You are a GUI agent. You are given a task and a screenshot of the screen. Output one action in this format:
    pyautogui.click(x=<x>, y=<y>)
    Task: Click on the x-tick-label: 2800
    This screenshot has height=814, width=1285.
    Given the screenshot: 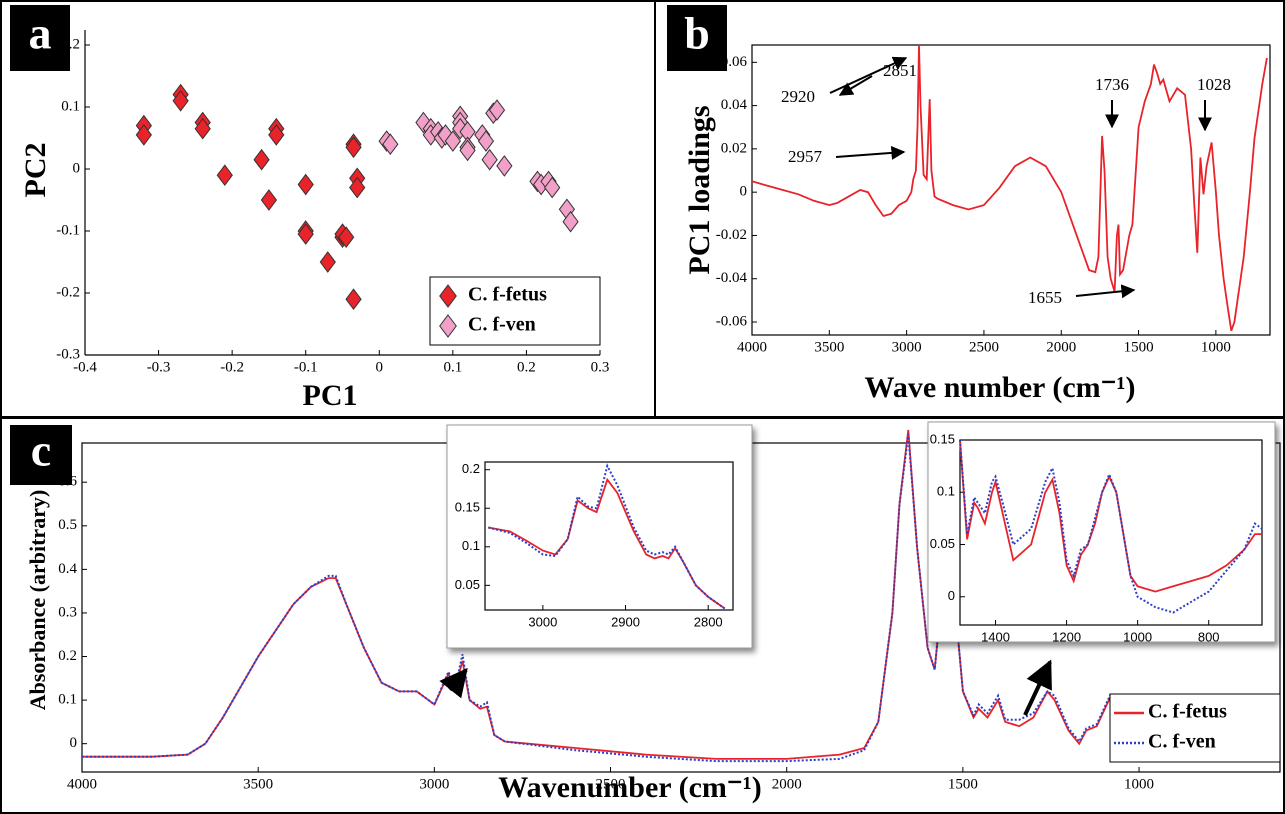 What is the action you would take?
    pyautogui.click(x=708, y=621)
    